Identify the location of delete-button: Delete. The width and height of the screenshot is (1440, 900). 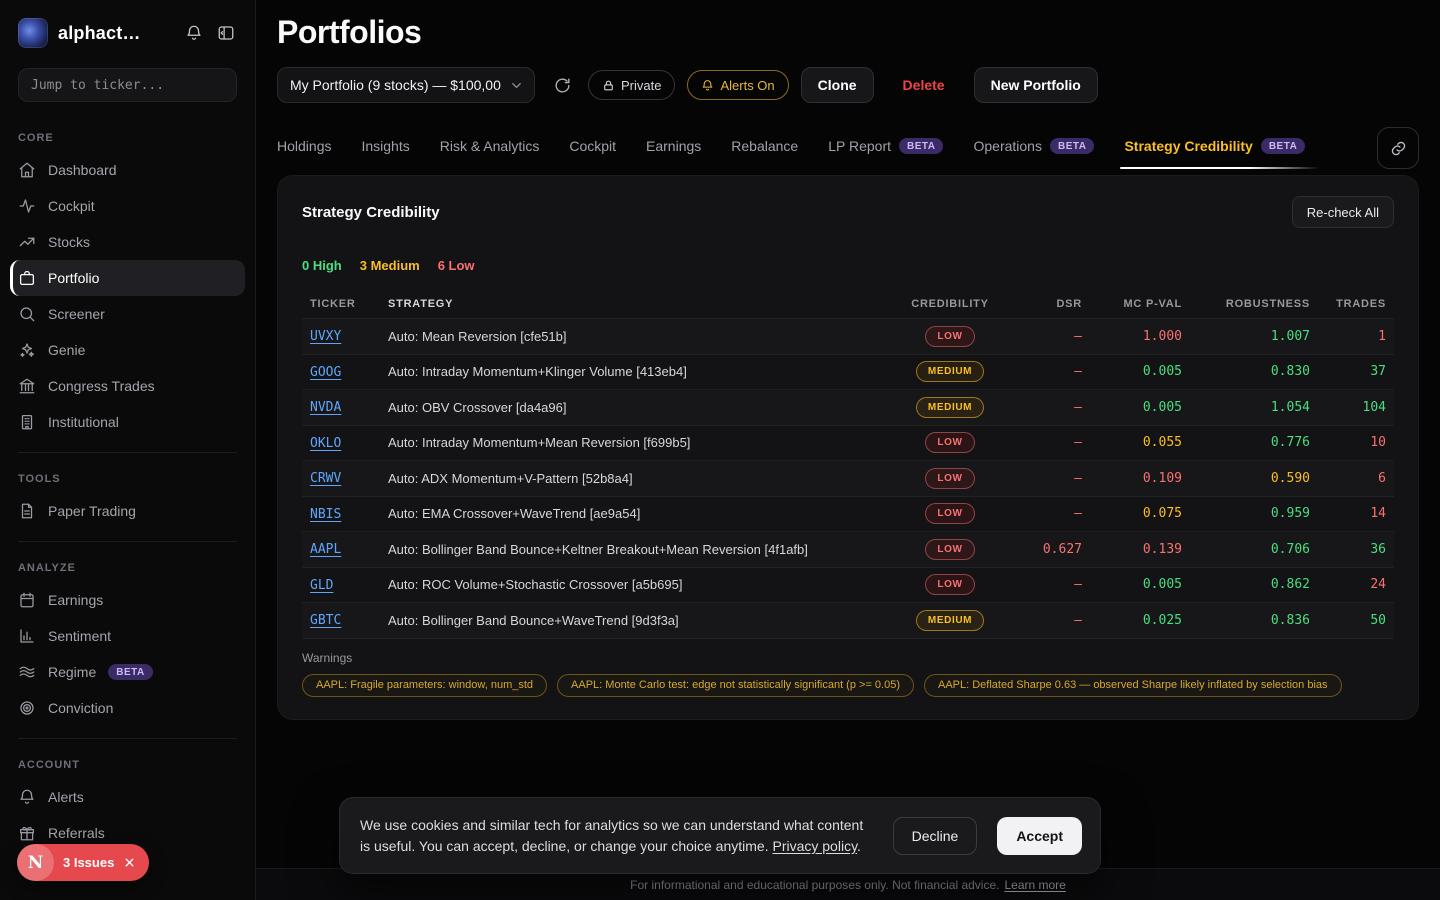
(924, 85).